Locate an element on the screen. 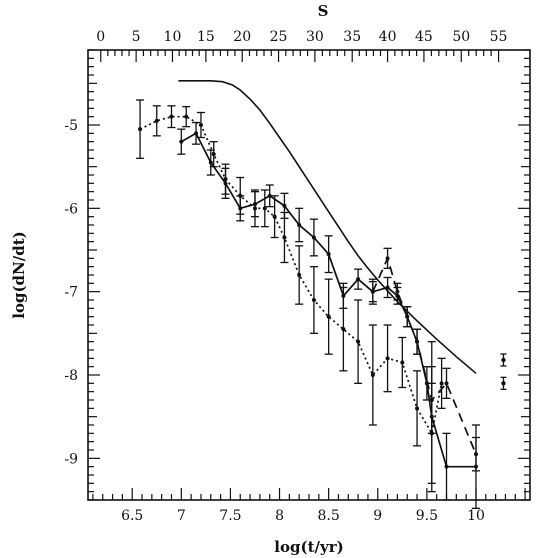  top-tick-label: 55 is located at coordinates (499, 37).